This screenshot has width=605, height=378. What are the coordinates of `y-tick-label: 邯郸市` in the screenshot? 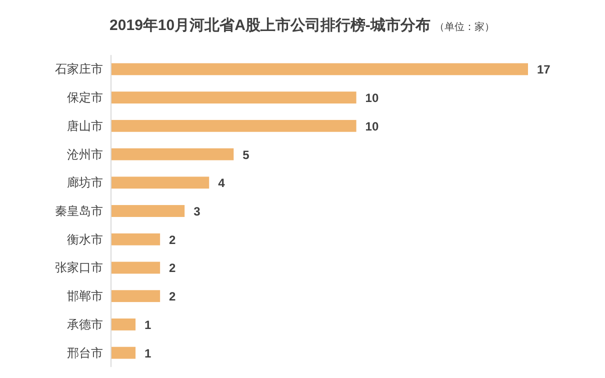 It's located at (85, 296).